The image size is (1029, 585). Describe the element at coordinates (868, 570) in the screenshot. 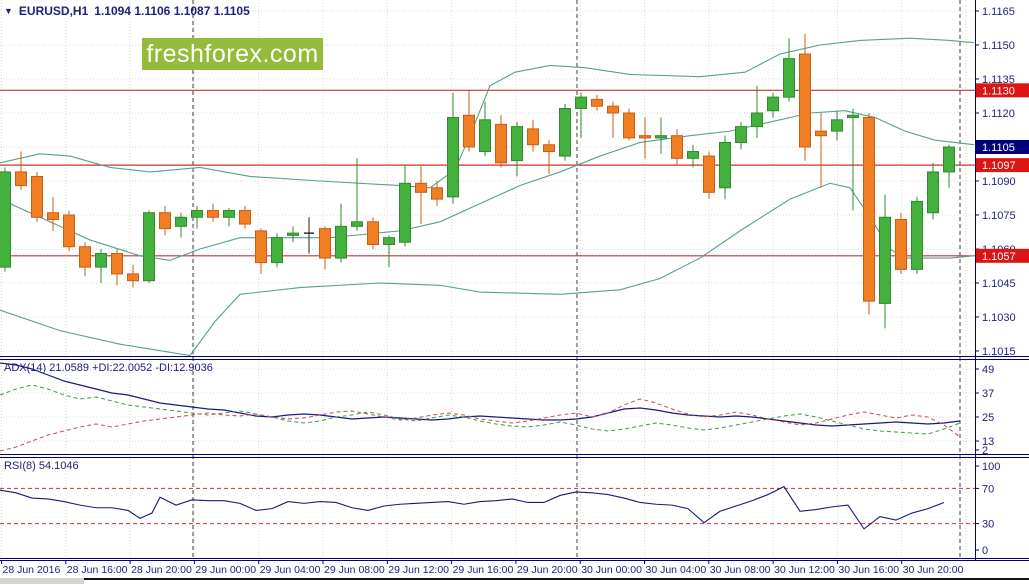

I see `time-axis-label: 30 Jun 16:00` at that location.